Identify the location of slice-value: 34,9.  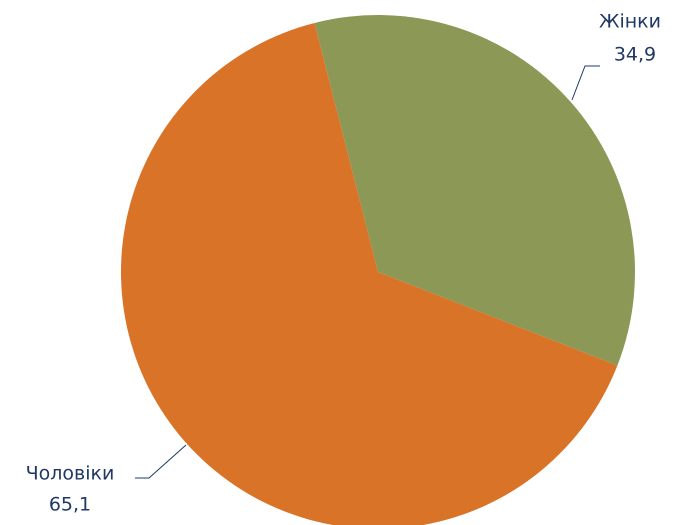
(635, 55).